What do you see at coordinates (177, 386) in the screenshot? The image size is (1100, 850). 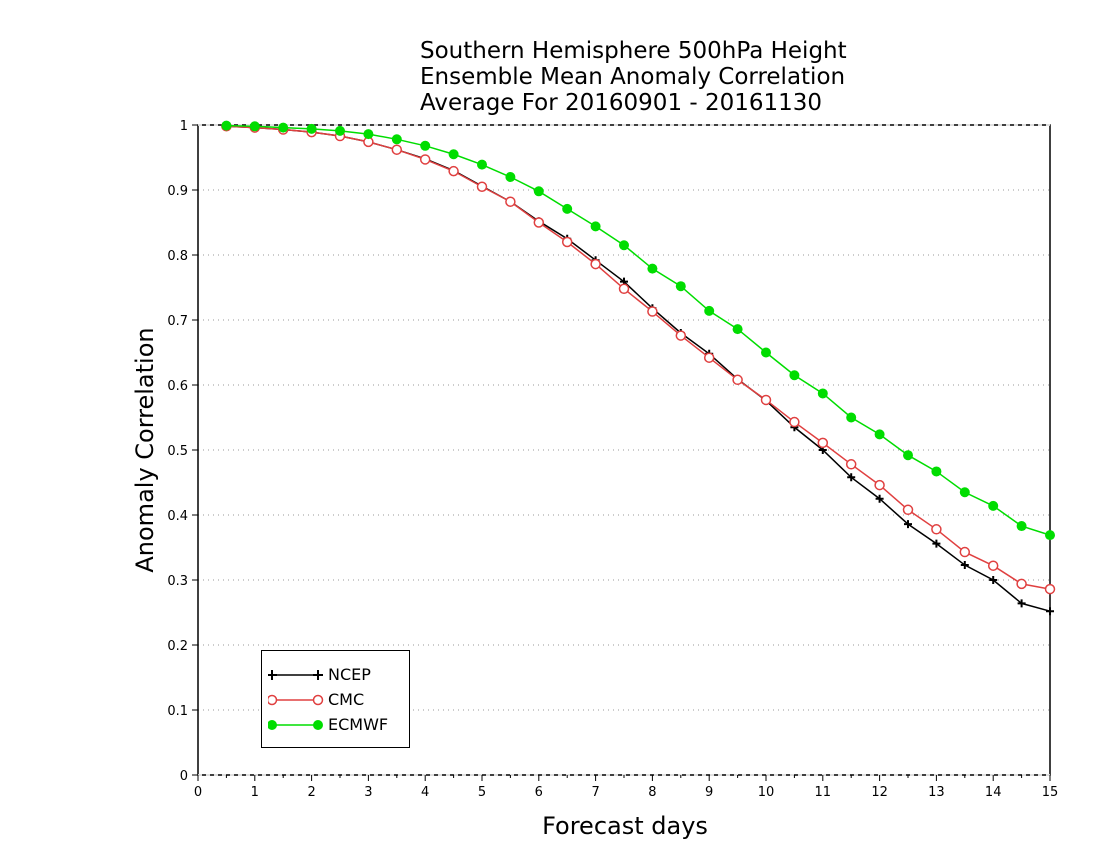 I see `y-tick-label-6: 0.6` at bounding box center [177, 386].